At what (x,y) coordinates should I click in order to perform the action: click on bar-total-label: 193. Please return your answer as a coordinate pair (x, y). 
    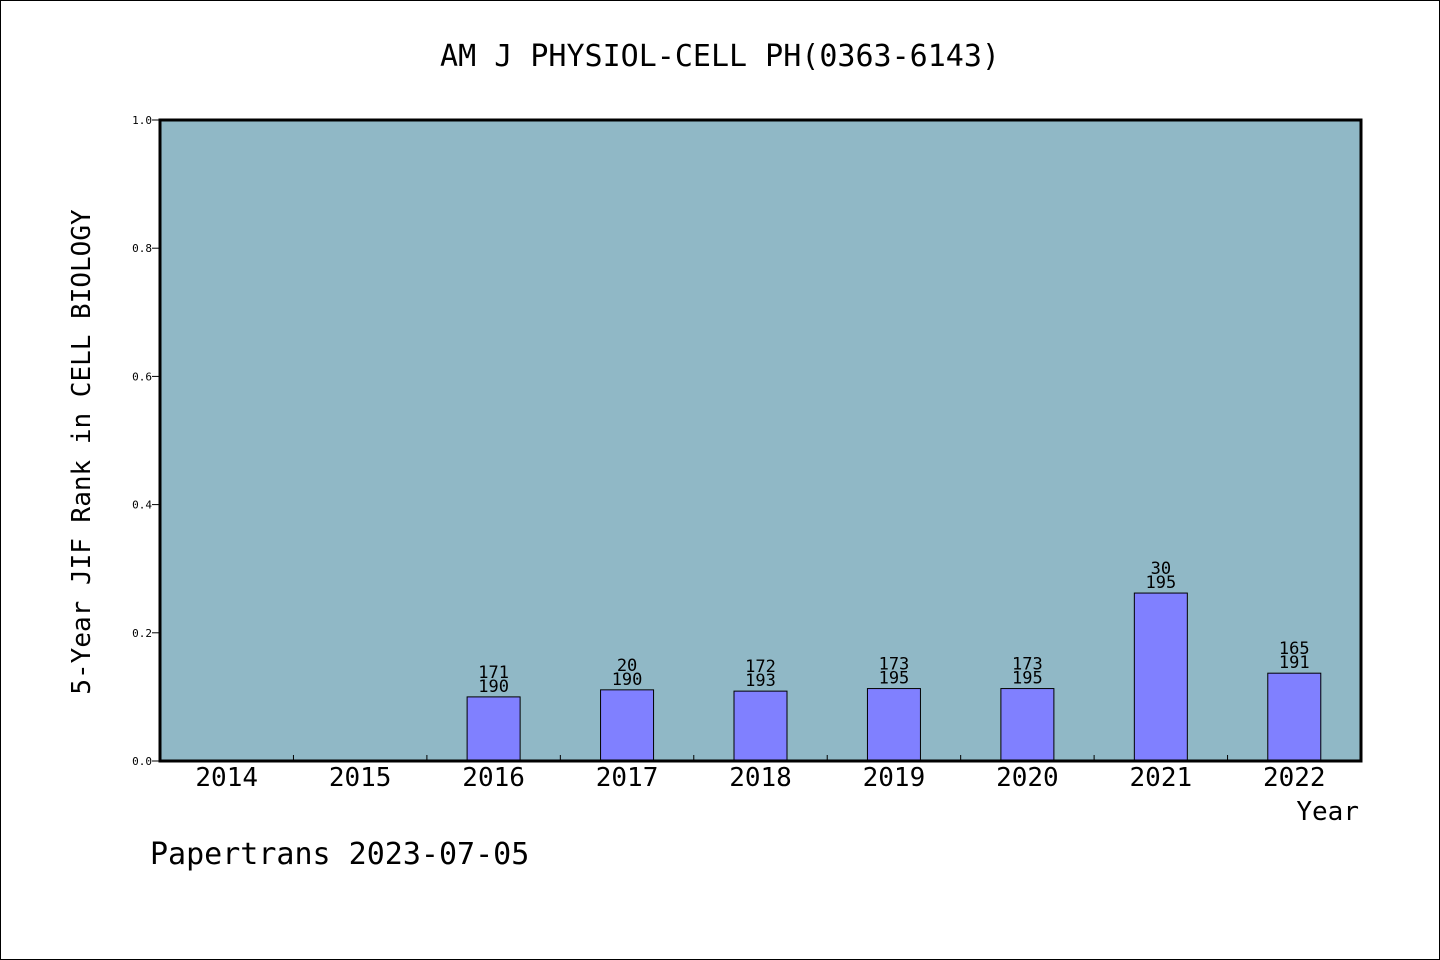
    Looking at the image, I should click on (760, 681).